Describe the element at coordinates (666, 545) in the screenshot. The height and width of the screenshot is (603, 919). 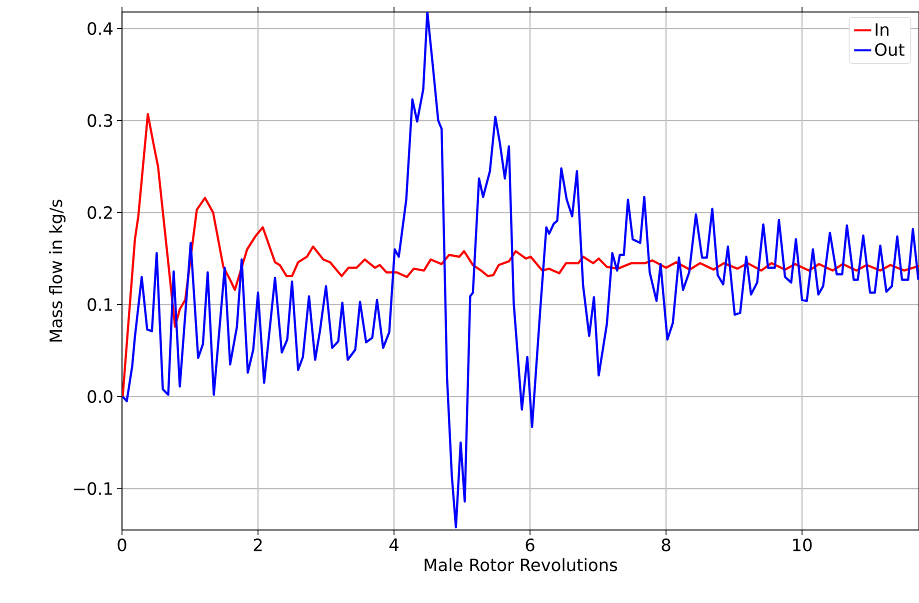
I see `x-tick-label: 8` at that location.